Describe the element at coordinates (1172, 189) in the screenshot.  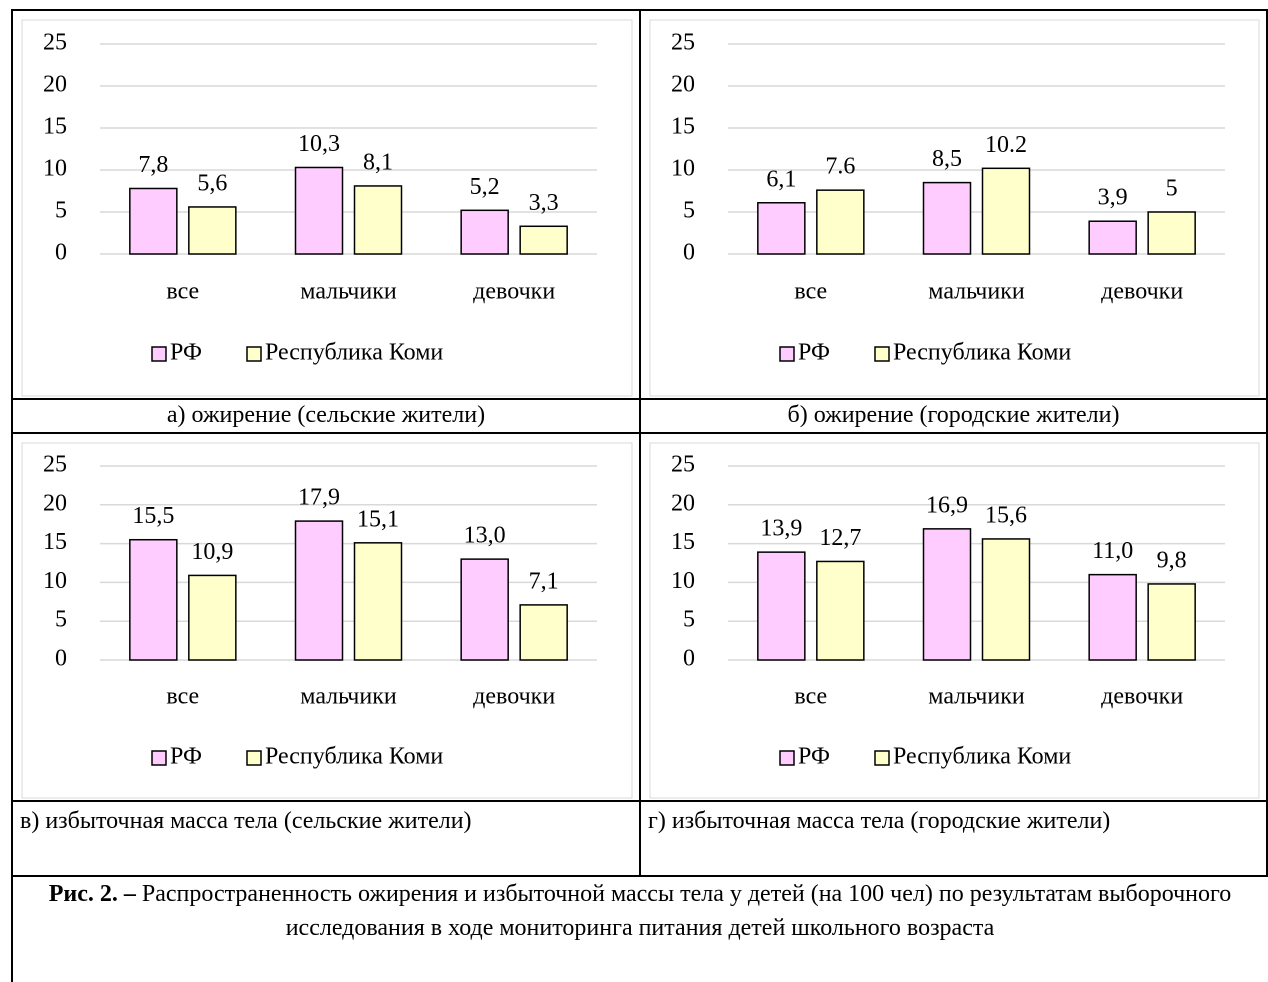
I see `data-label: 5` at that location.